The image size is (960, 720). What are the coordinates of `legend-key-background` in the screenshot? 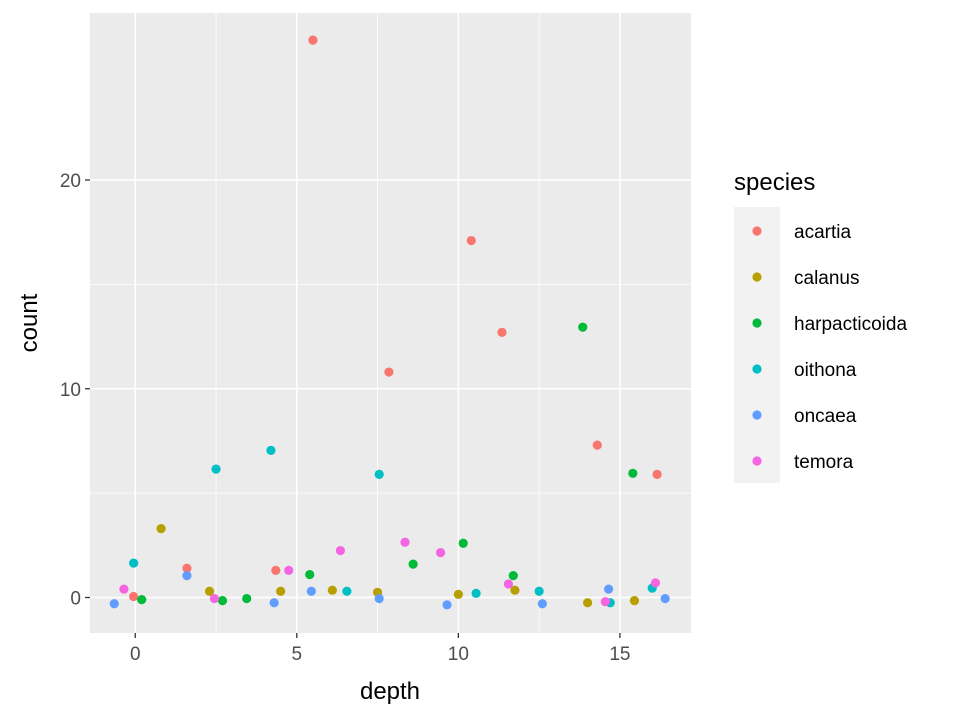 It's located at (757, 345).